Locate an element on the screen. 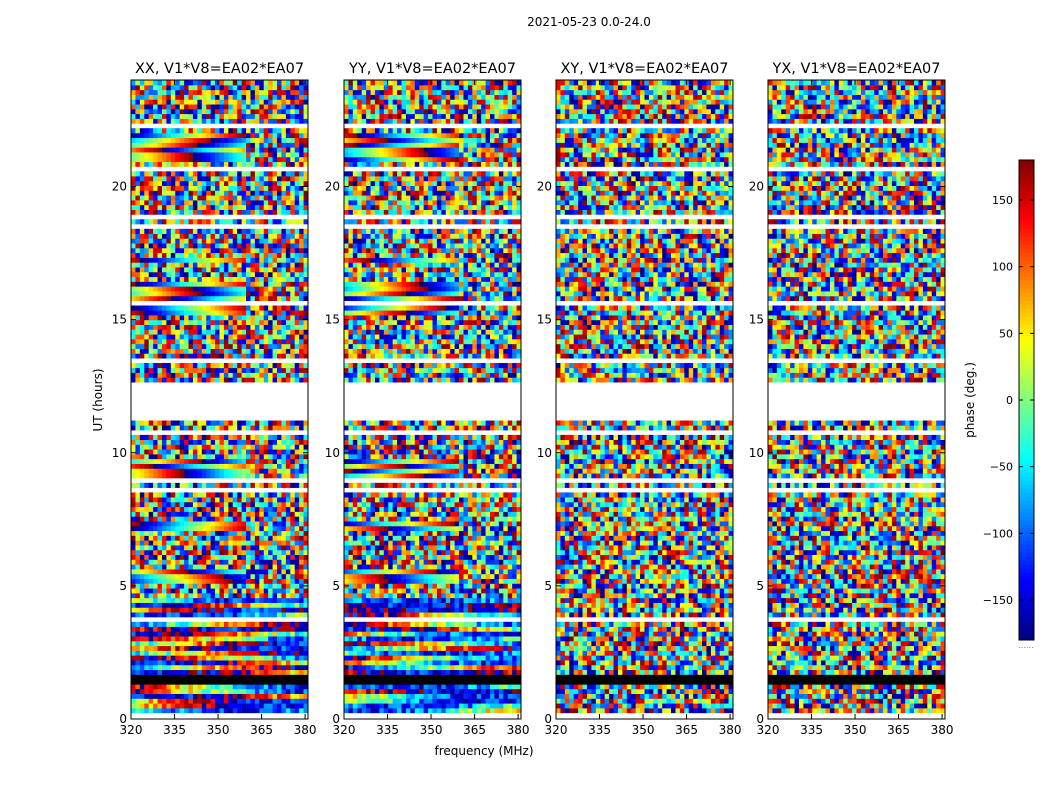 The image size is (1050, 800). figure-suptitle: 2021-05-23 0.0-24.0 is located at coordinates (589, 22).